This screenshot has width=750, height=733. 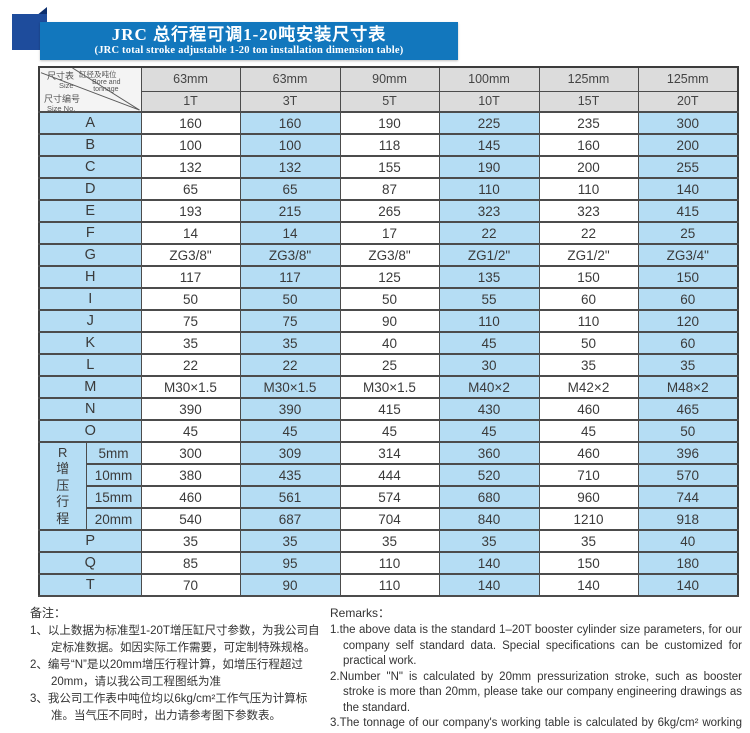 I want to click on table-row: R 增压行程 5mm 300 309 314 360 460 396, so click(x=388, y=486).